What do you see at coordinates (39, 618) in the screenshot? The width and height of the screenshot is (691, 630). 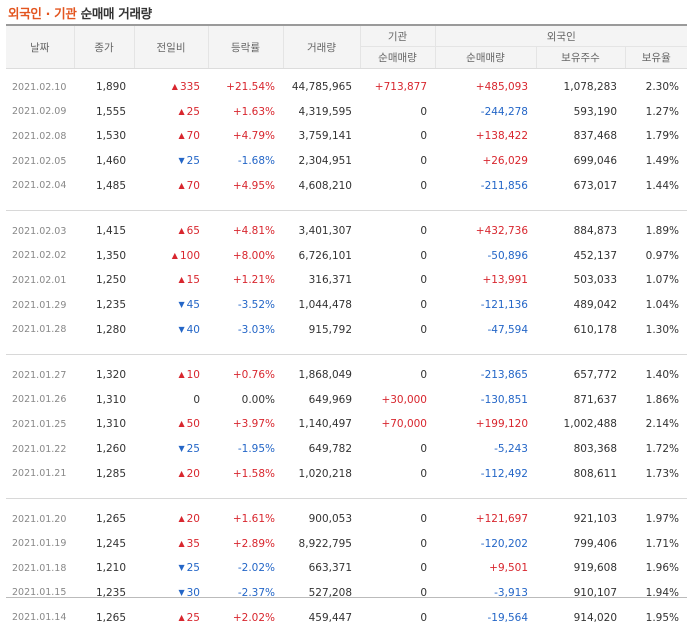 I see `cell-date: 2021.01.14` at bounding box center [39, 618].